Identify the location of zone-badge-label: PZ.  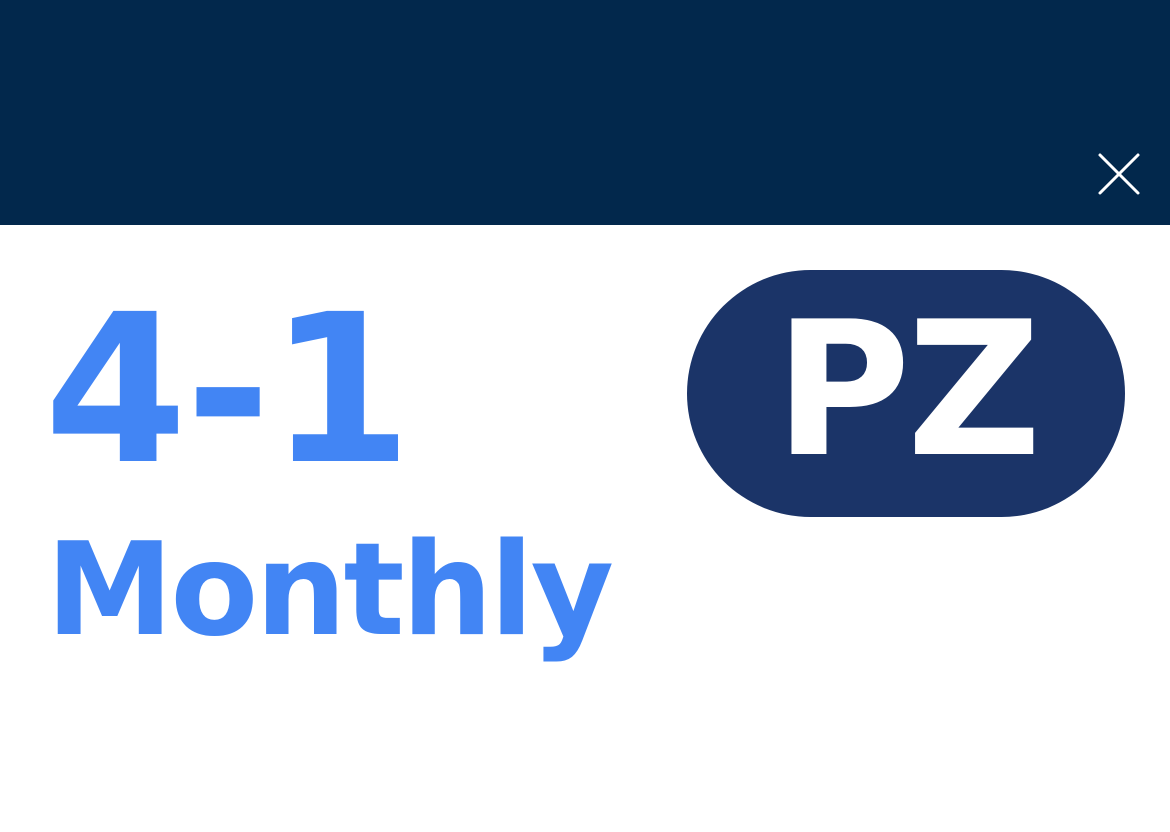
(907, 389).